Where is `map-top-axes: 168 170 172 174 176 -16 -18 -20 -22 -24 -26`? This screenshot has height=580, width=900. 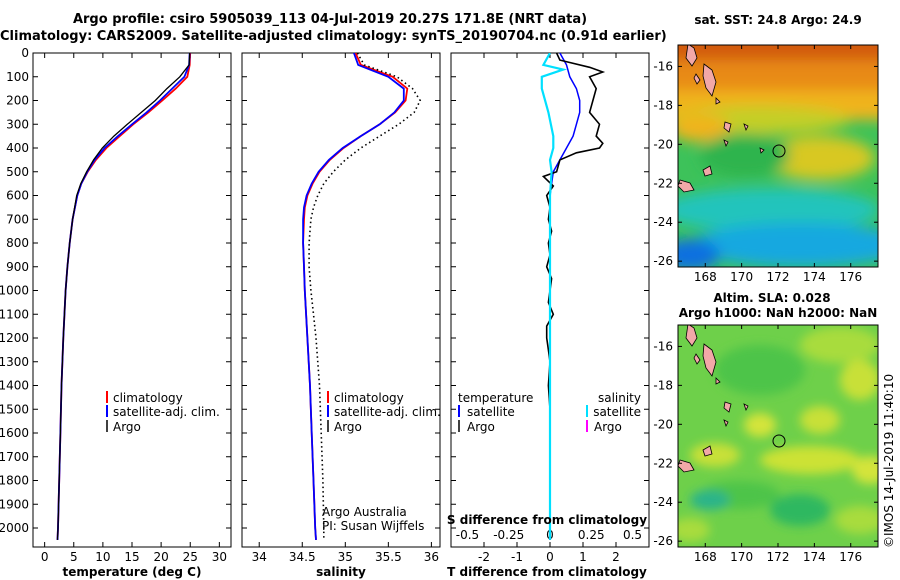
map-top-axes: 168 170 172 174 176 -16 -18 -20 -22 -24 -26 is located at coordinates (765, 164).